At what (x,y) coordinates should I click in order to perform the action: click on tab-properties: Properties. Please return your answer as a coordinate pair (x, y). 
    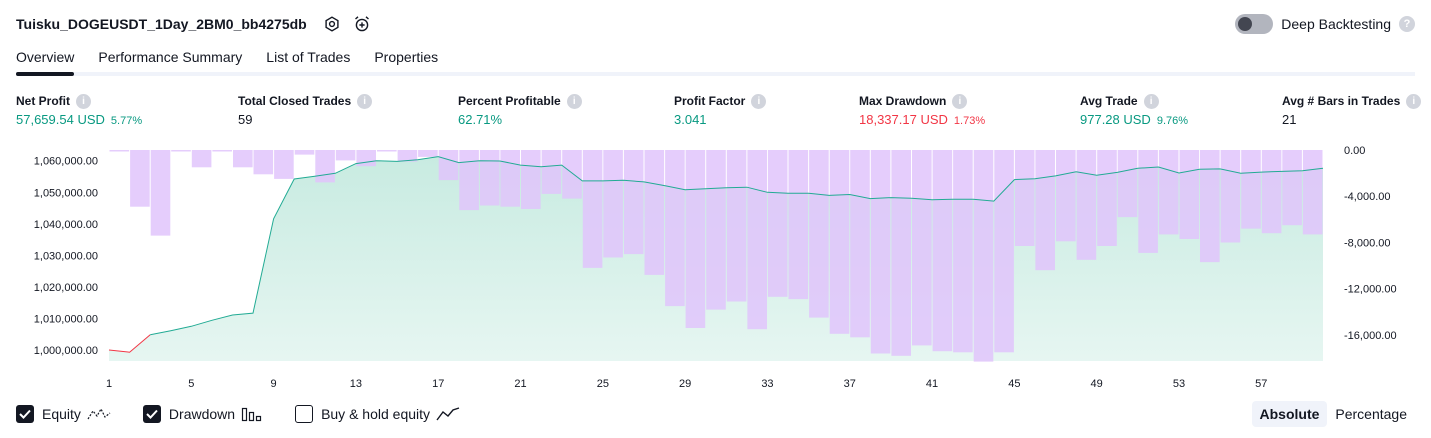
    Looking at the image, I should click on (406, 57).